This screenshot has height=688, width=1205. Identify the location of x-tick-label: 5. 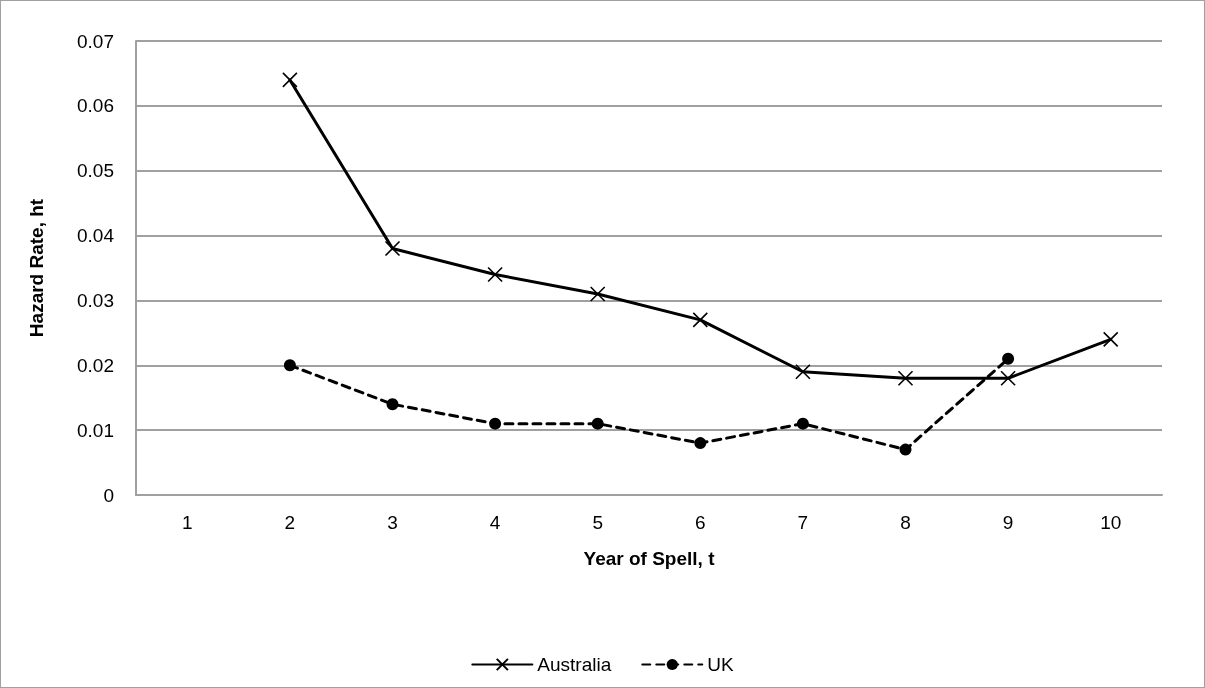
(597, 522).